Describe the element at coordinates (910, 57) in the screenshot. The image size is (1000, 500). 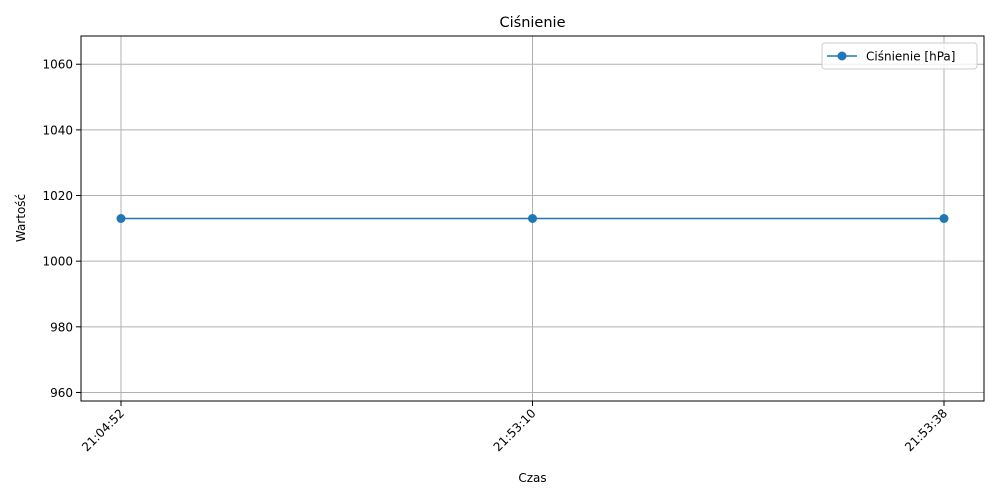
I see `legend-series-label: Ciśnienie [hPa]` at that location.